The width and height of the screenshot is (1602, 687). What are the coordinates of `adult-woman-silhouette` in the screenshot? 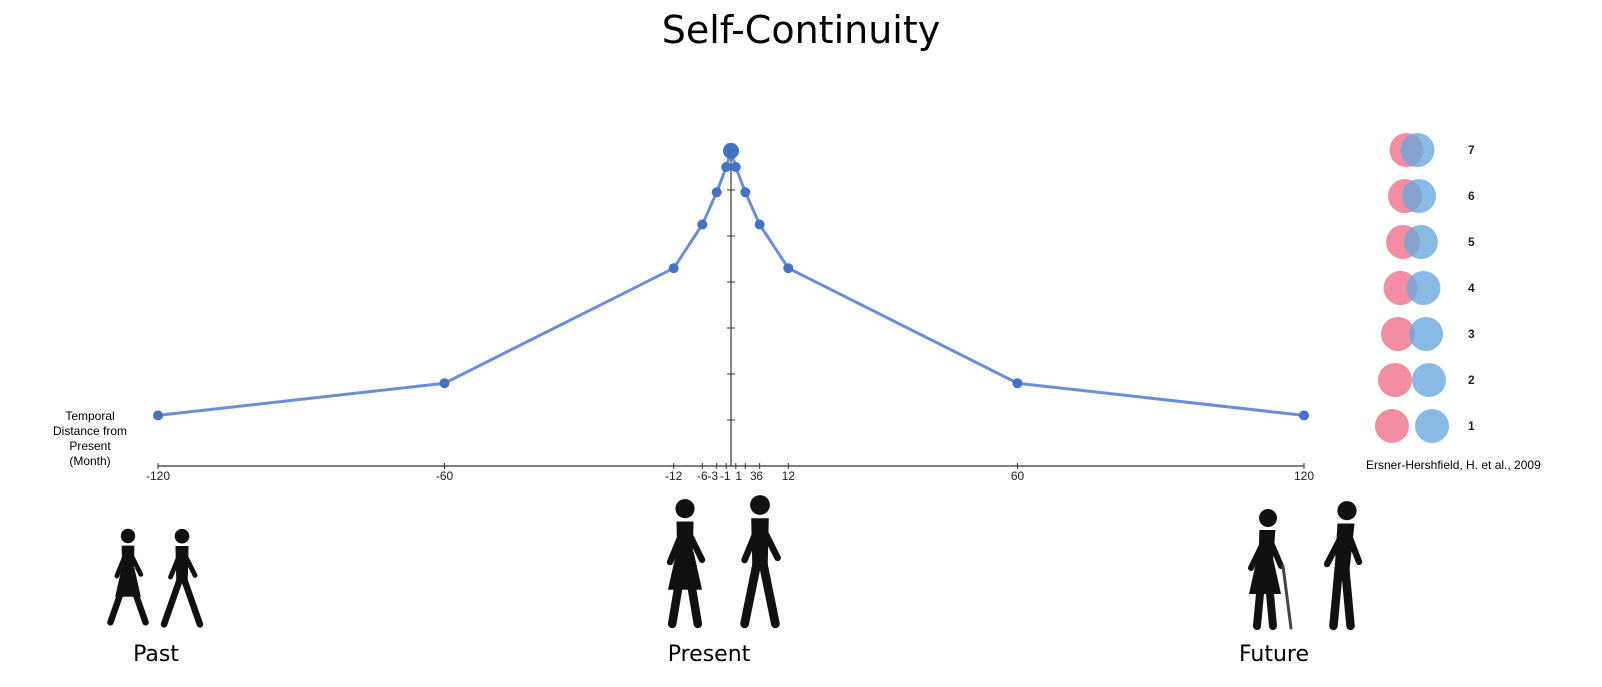 It's located at (686, 564).